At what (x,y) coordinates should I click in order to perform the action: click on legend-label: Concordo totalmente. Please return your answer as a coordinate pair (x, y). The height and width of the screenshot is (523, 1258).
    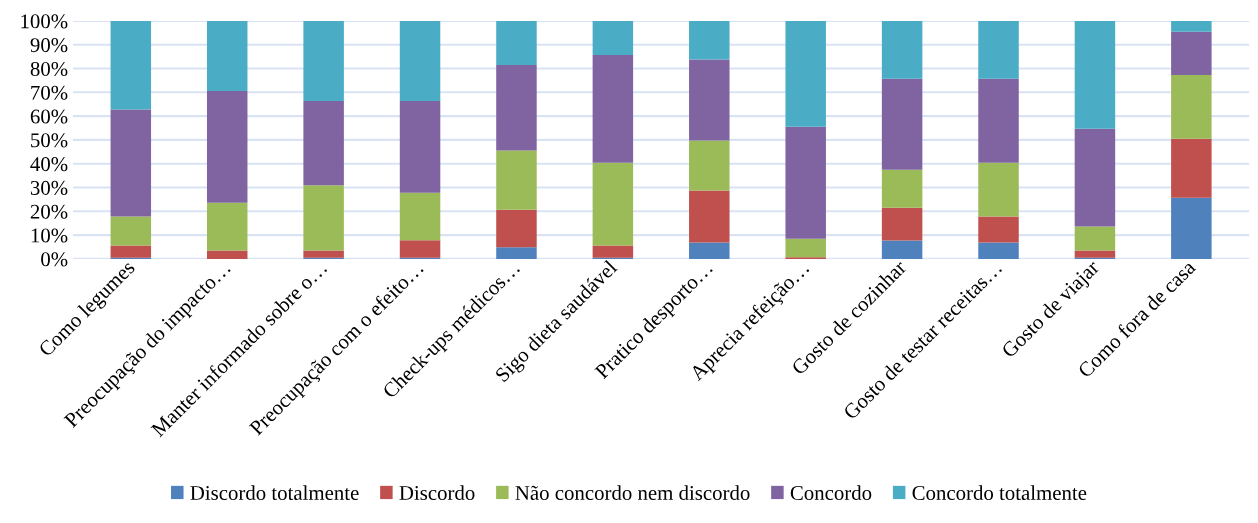
    Looking at the image, I should click on (999, 493).